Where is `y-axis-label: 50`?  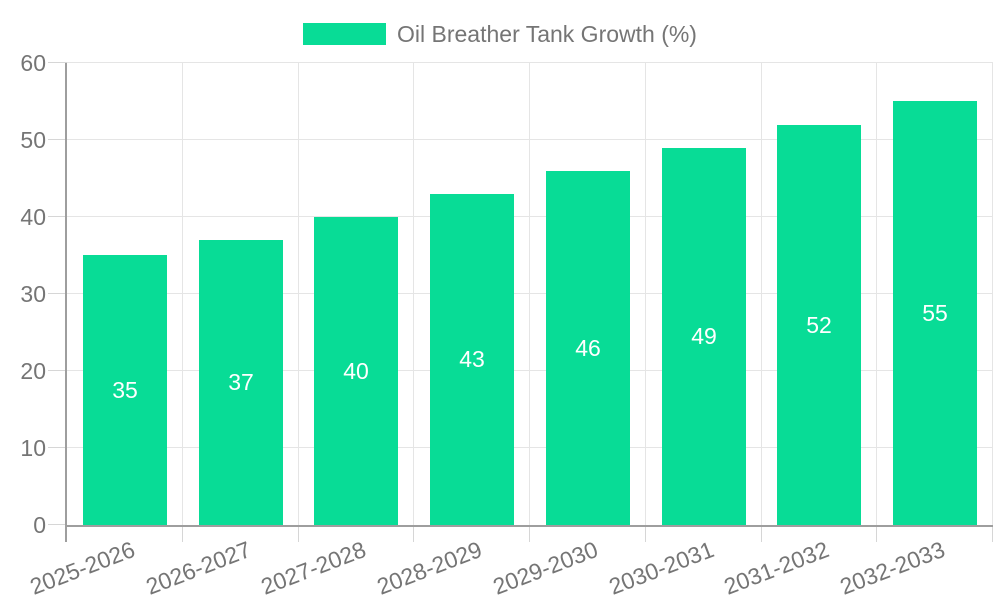
y-axis-label: 50 is located at coordinates (33, 140).